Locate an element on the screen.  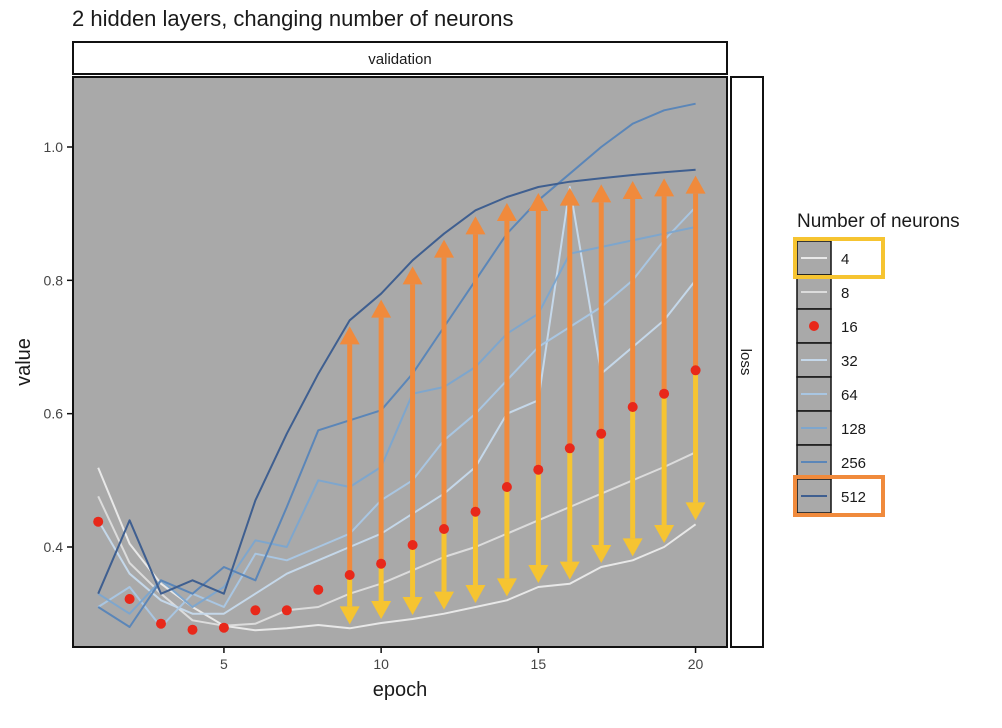
x-axis: 5 10 15 20 is located at coordinates (462, 659).